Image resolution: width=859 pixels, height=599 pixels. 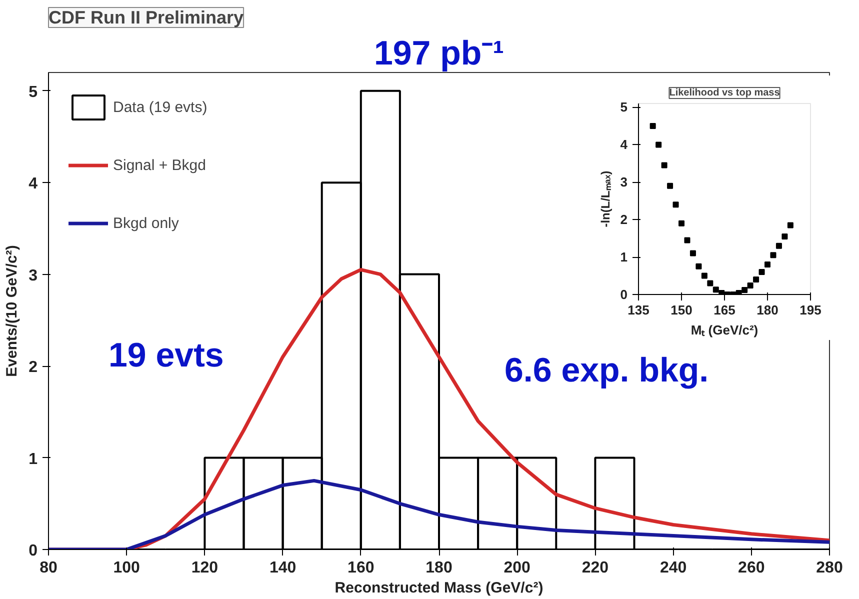 What do you see at coordinates (12, 311) in the screenshot?
I see `y-axis-title: Events/(10 GeV/c²)` at bounding box center [12, 311].